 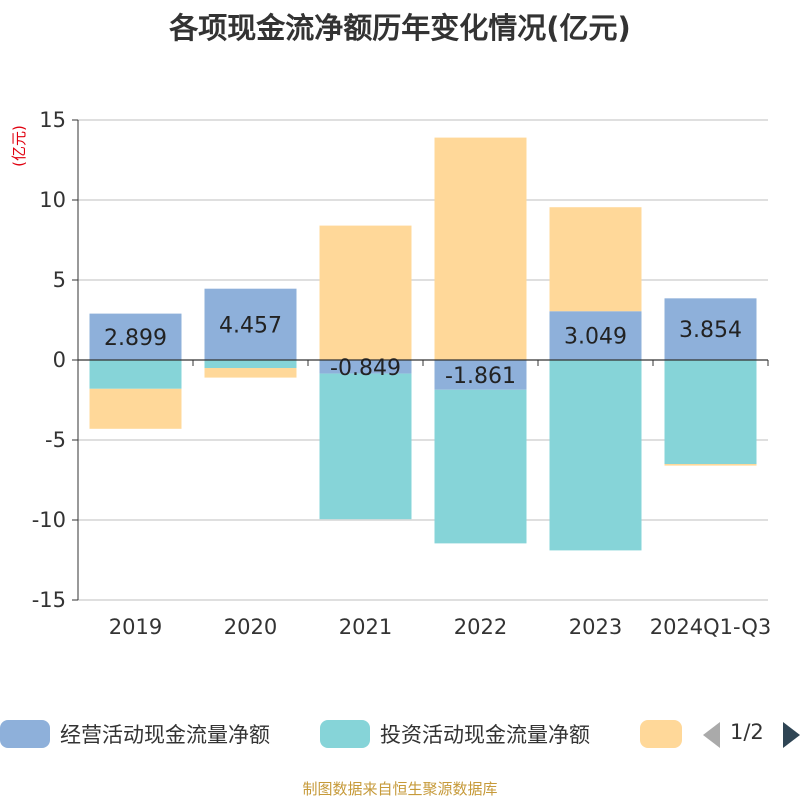 What do you see at coordinates (399, 28) in the screenshot?
I see `chart-title: 各项现金流净额历年变化情况(亿元)` at bounding box center [399, 28].